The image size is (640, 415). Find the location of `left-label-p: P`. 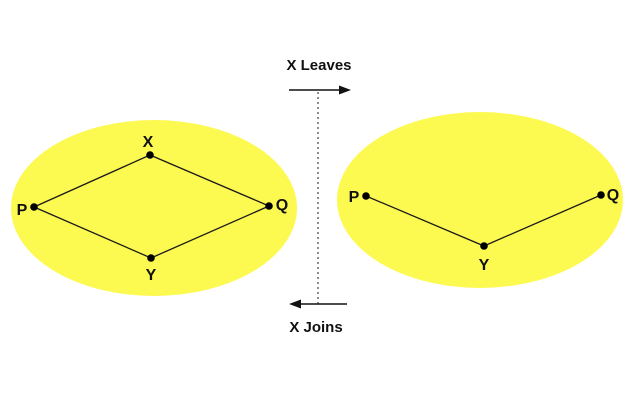

left-label-p: P is located at coordinates (22, 210).